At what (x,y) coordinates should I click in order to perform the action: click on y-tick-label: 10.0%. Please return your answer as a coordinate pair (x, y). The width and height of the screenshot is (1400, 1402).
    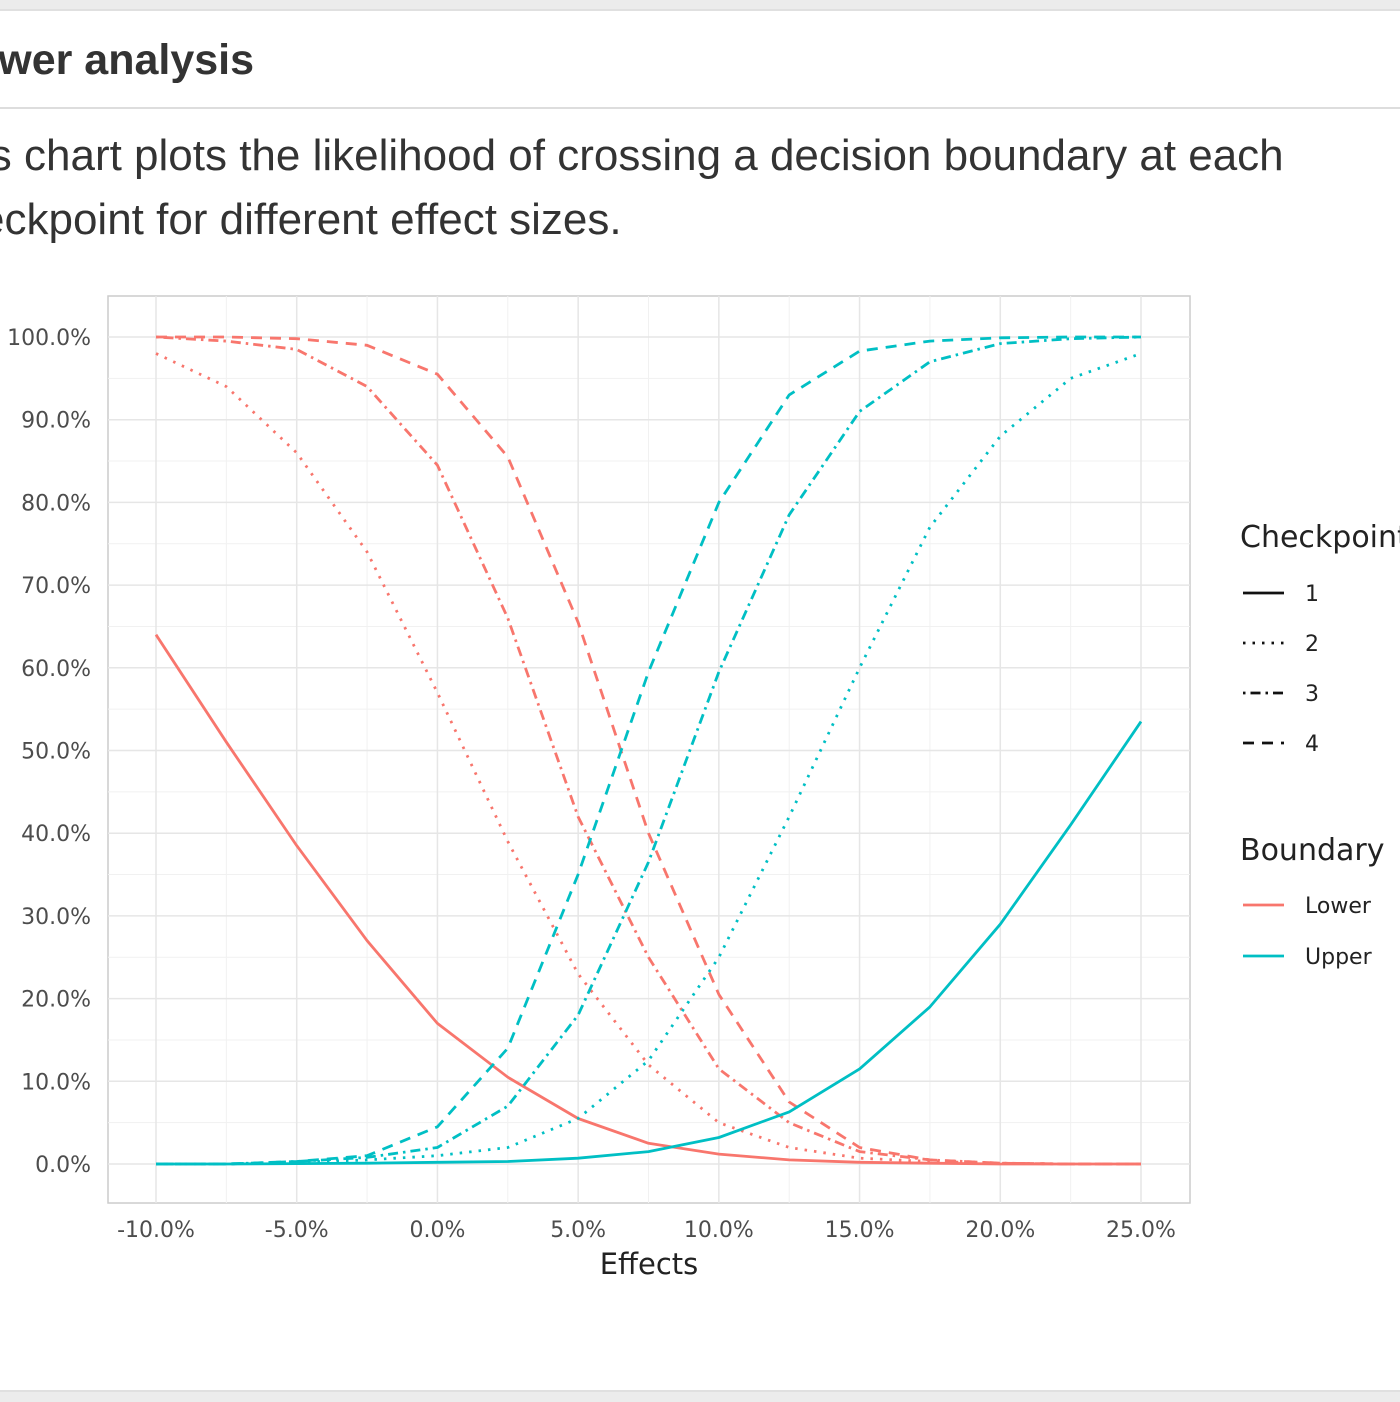
    Looking at the image, I should click on (56, 1082).